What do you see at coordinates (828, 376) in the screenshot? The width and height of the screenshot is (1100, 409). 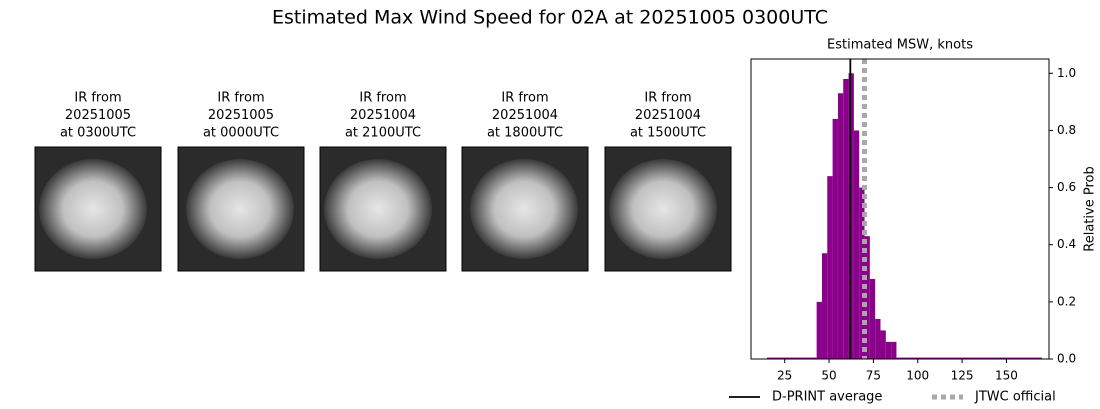 I see `x-tick-label: 50` at bounding box center [828, 376].